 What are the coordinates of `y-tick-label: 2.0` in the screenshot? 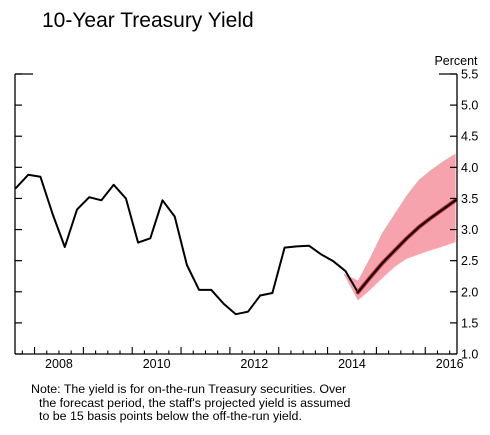 It's located at (469, 292).